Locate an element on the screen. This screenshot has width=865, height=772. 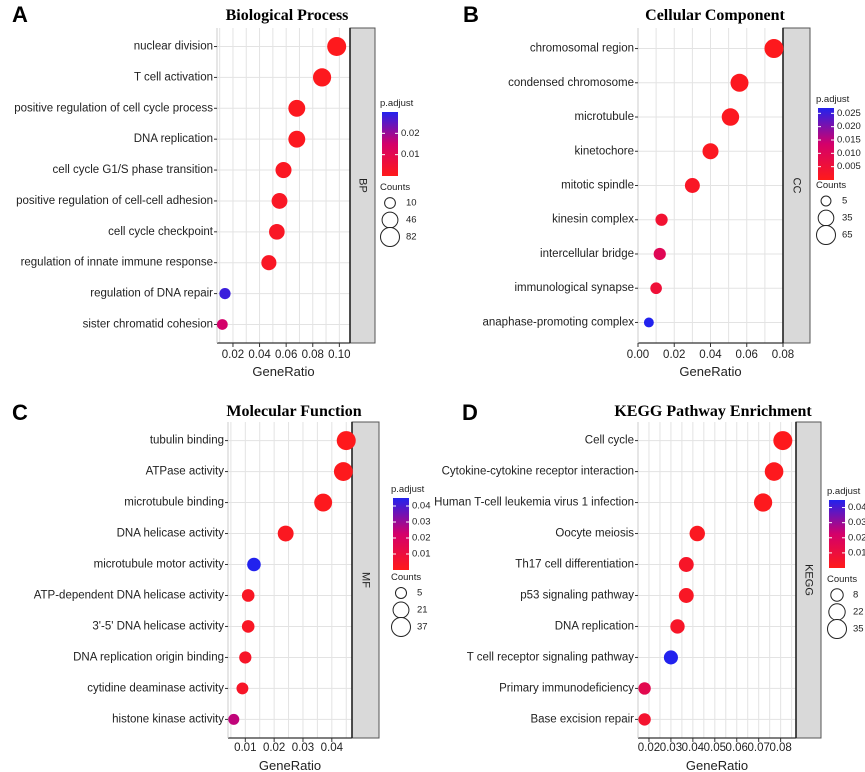
x-tick-label: 0.08 is located at coordinates (313, 355).